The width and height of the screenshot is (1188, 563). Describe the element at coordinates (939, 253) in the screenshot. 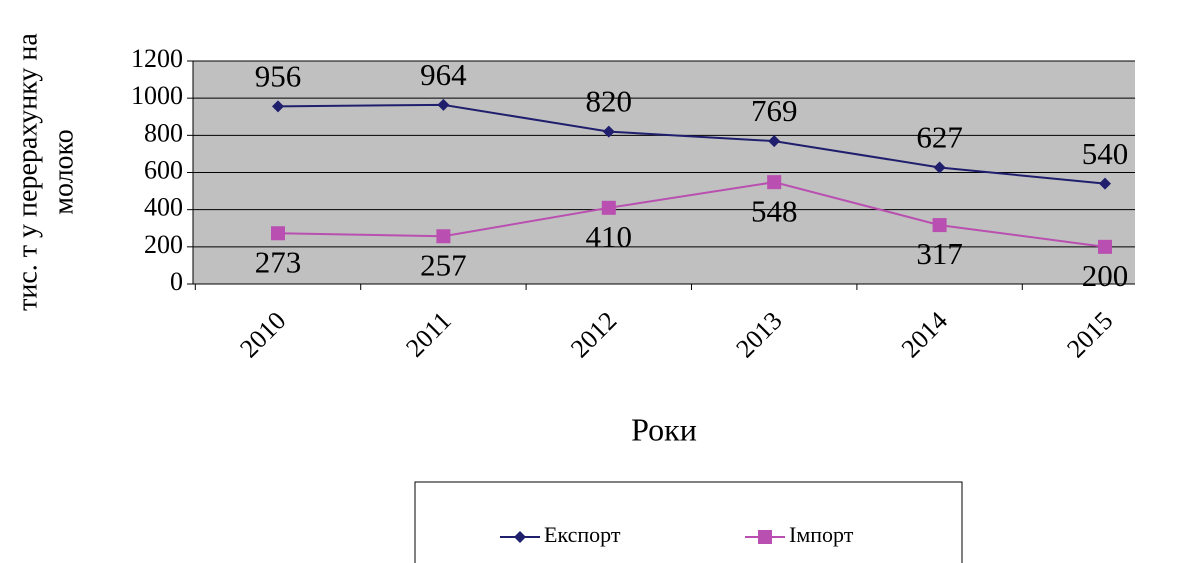

I see `data-label: 317` at that location.